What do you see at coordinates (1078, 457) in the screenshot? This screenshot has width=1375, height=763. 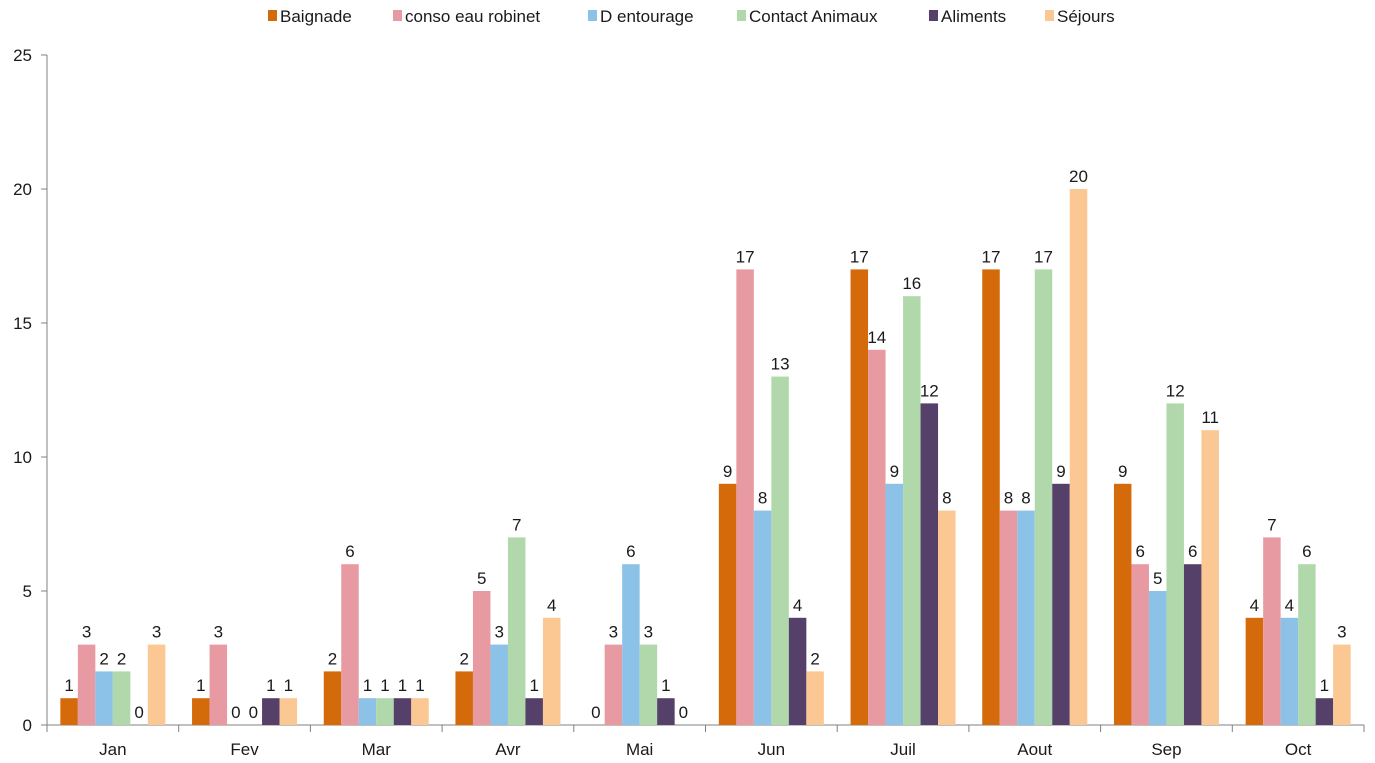 I see `bar-s-jours-aout` at bounding box center [1078, 457].